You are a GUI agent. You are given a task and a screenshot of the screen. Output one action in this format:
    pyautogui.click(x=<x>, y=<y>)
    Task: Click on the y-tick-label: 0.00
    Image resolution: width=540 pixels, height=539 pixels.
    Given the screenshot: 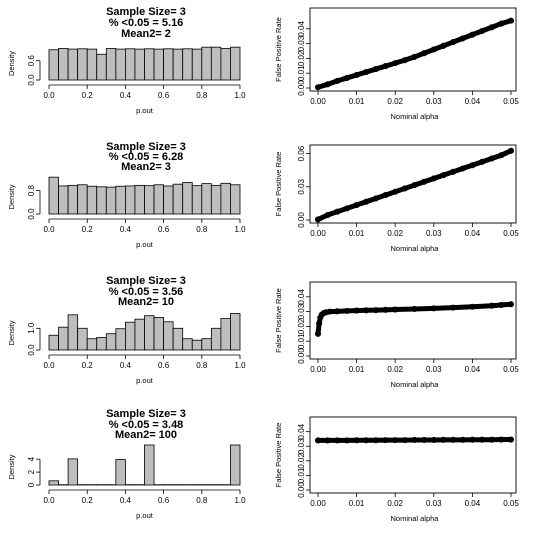 What is the action you would take?
    pyautogui.click(x=301, y=220)
    